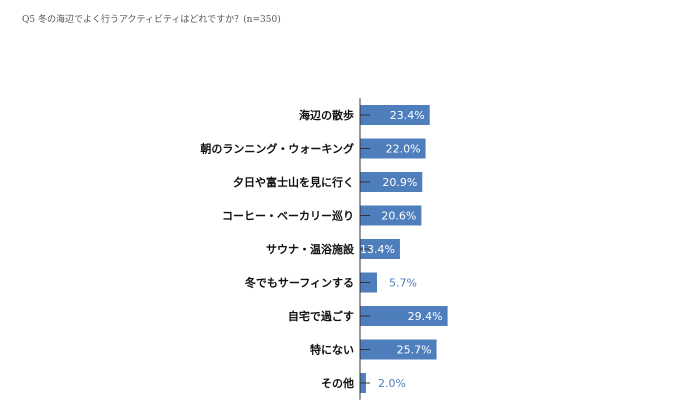 This screenshot has height=420, width=700. I want to click on category-label: その他, so click(337, 383).